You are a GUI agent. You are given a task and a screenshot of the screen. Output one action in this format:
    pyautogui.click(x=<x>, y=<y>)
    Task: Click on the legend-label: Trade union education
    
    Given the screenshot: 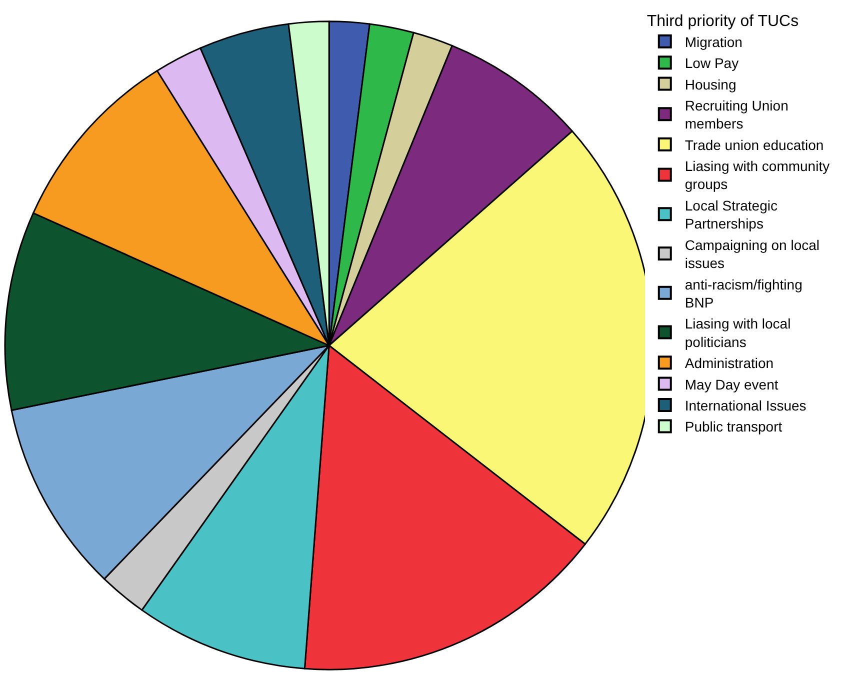 What is the action you would take?
    pyautogui.click(x=754, y=144)
    